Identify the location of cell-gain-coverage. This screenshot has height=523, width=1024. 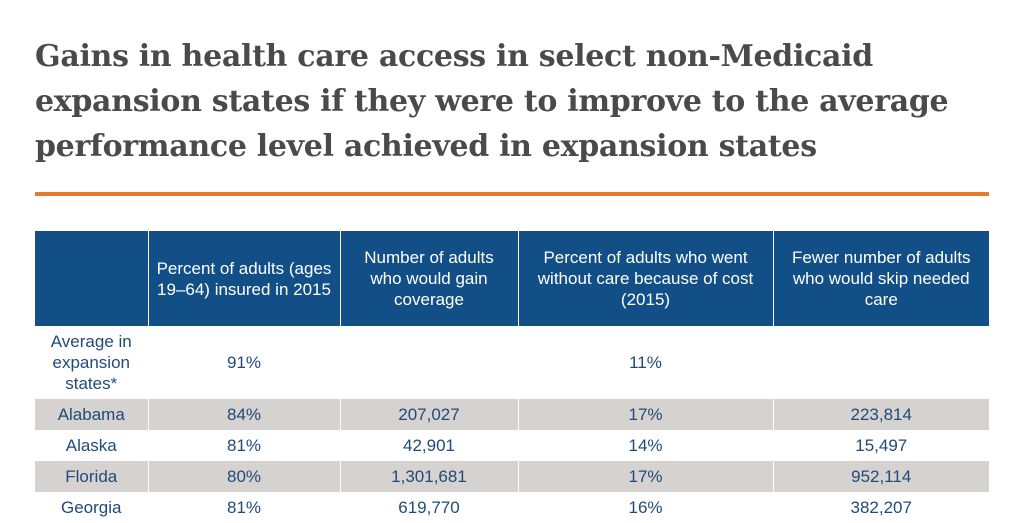
(428, 362).